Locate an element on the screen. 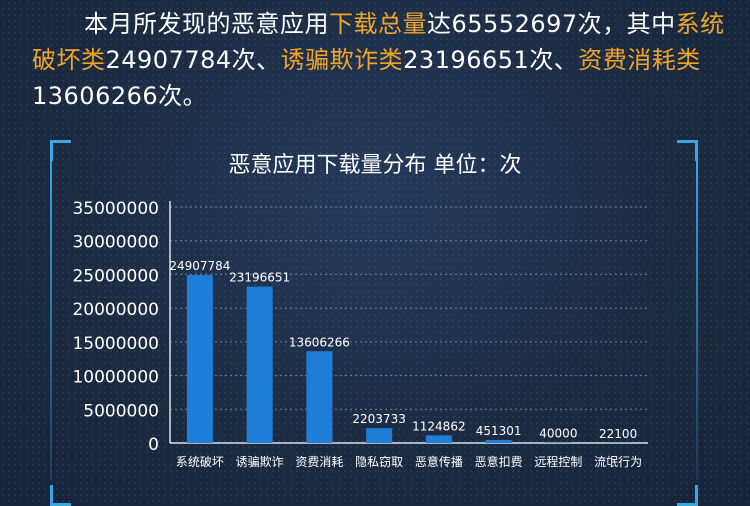 This screenshot has height=506, width=750. y-tick-label: 30000000 is located at coordinates (115, 243).